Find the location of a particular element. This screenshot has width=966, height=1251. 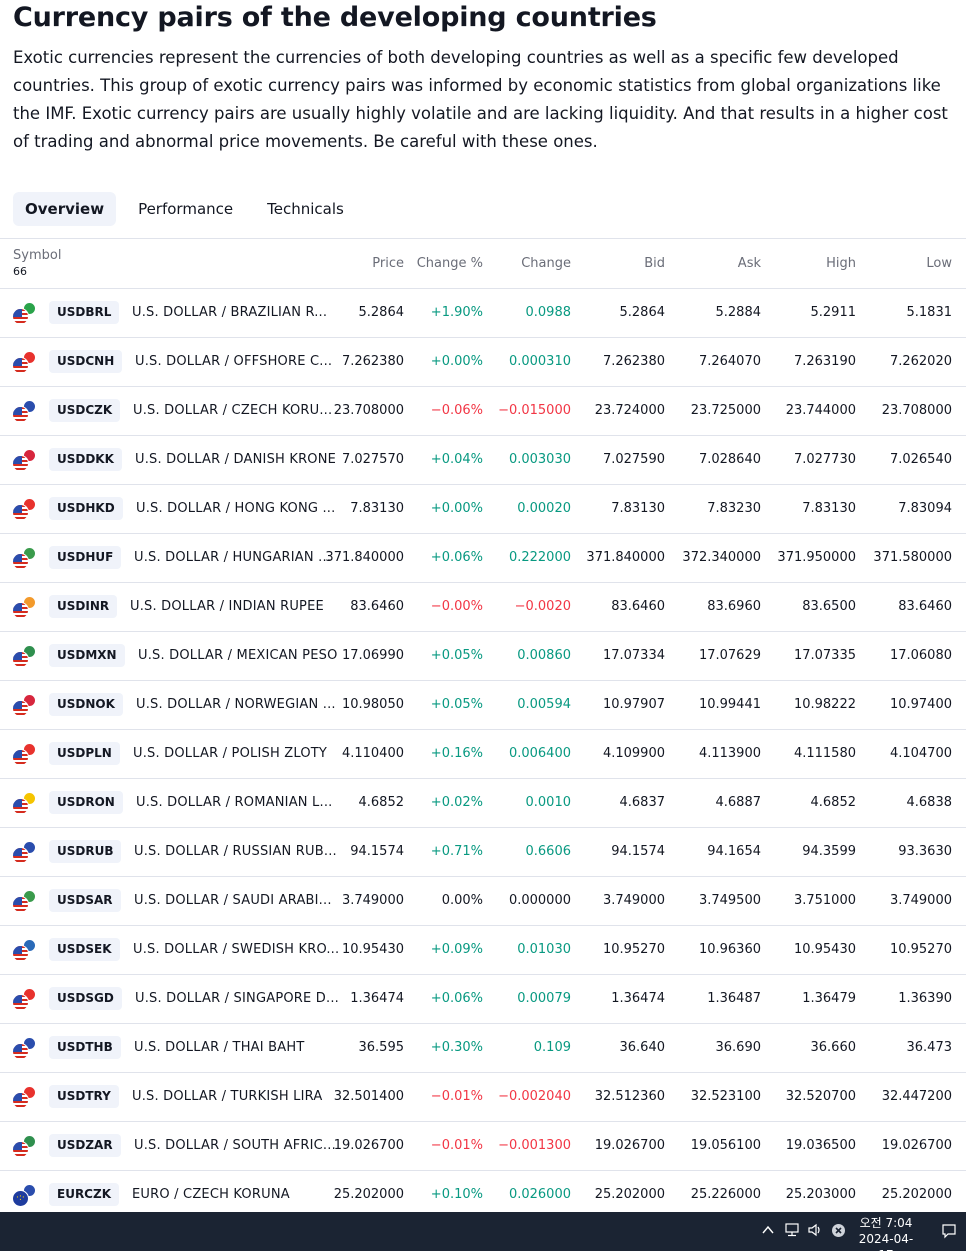

cell-price: 3.749000 is located at coordinates (372, 900).